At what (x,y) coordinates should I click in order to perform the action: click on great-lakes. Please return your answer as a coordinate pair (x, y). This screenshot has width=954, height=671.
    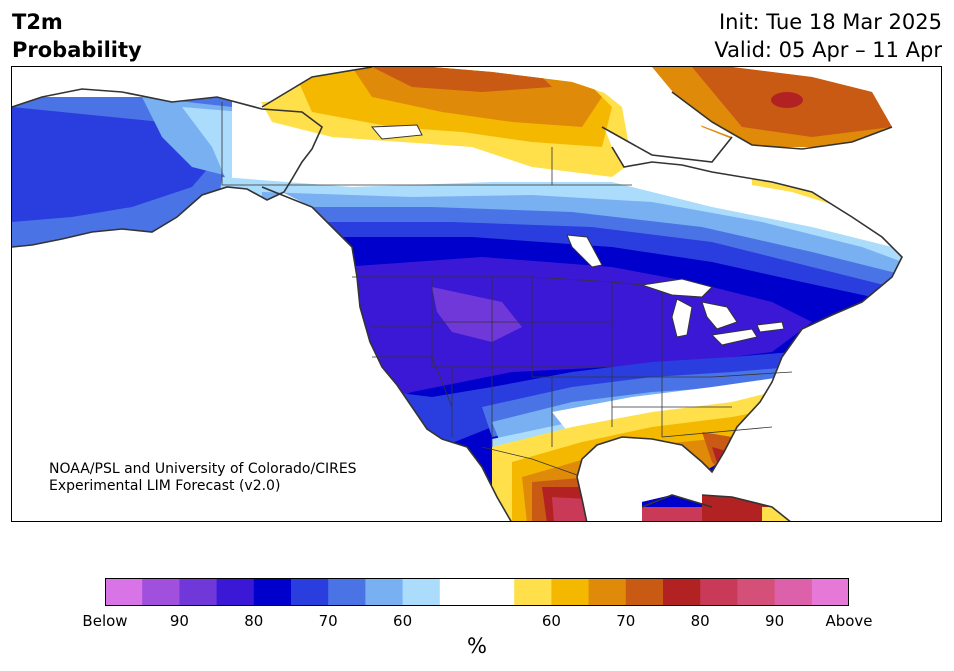
    Looking at the image, I should click on (577, 235).